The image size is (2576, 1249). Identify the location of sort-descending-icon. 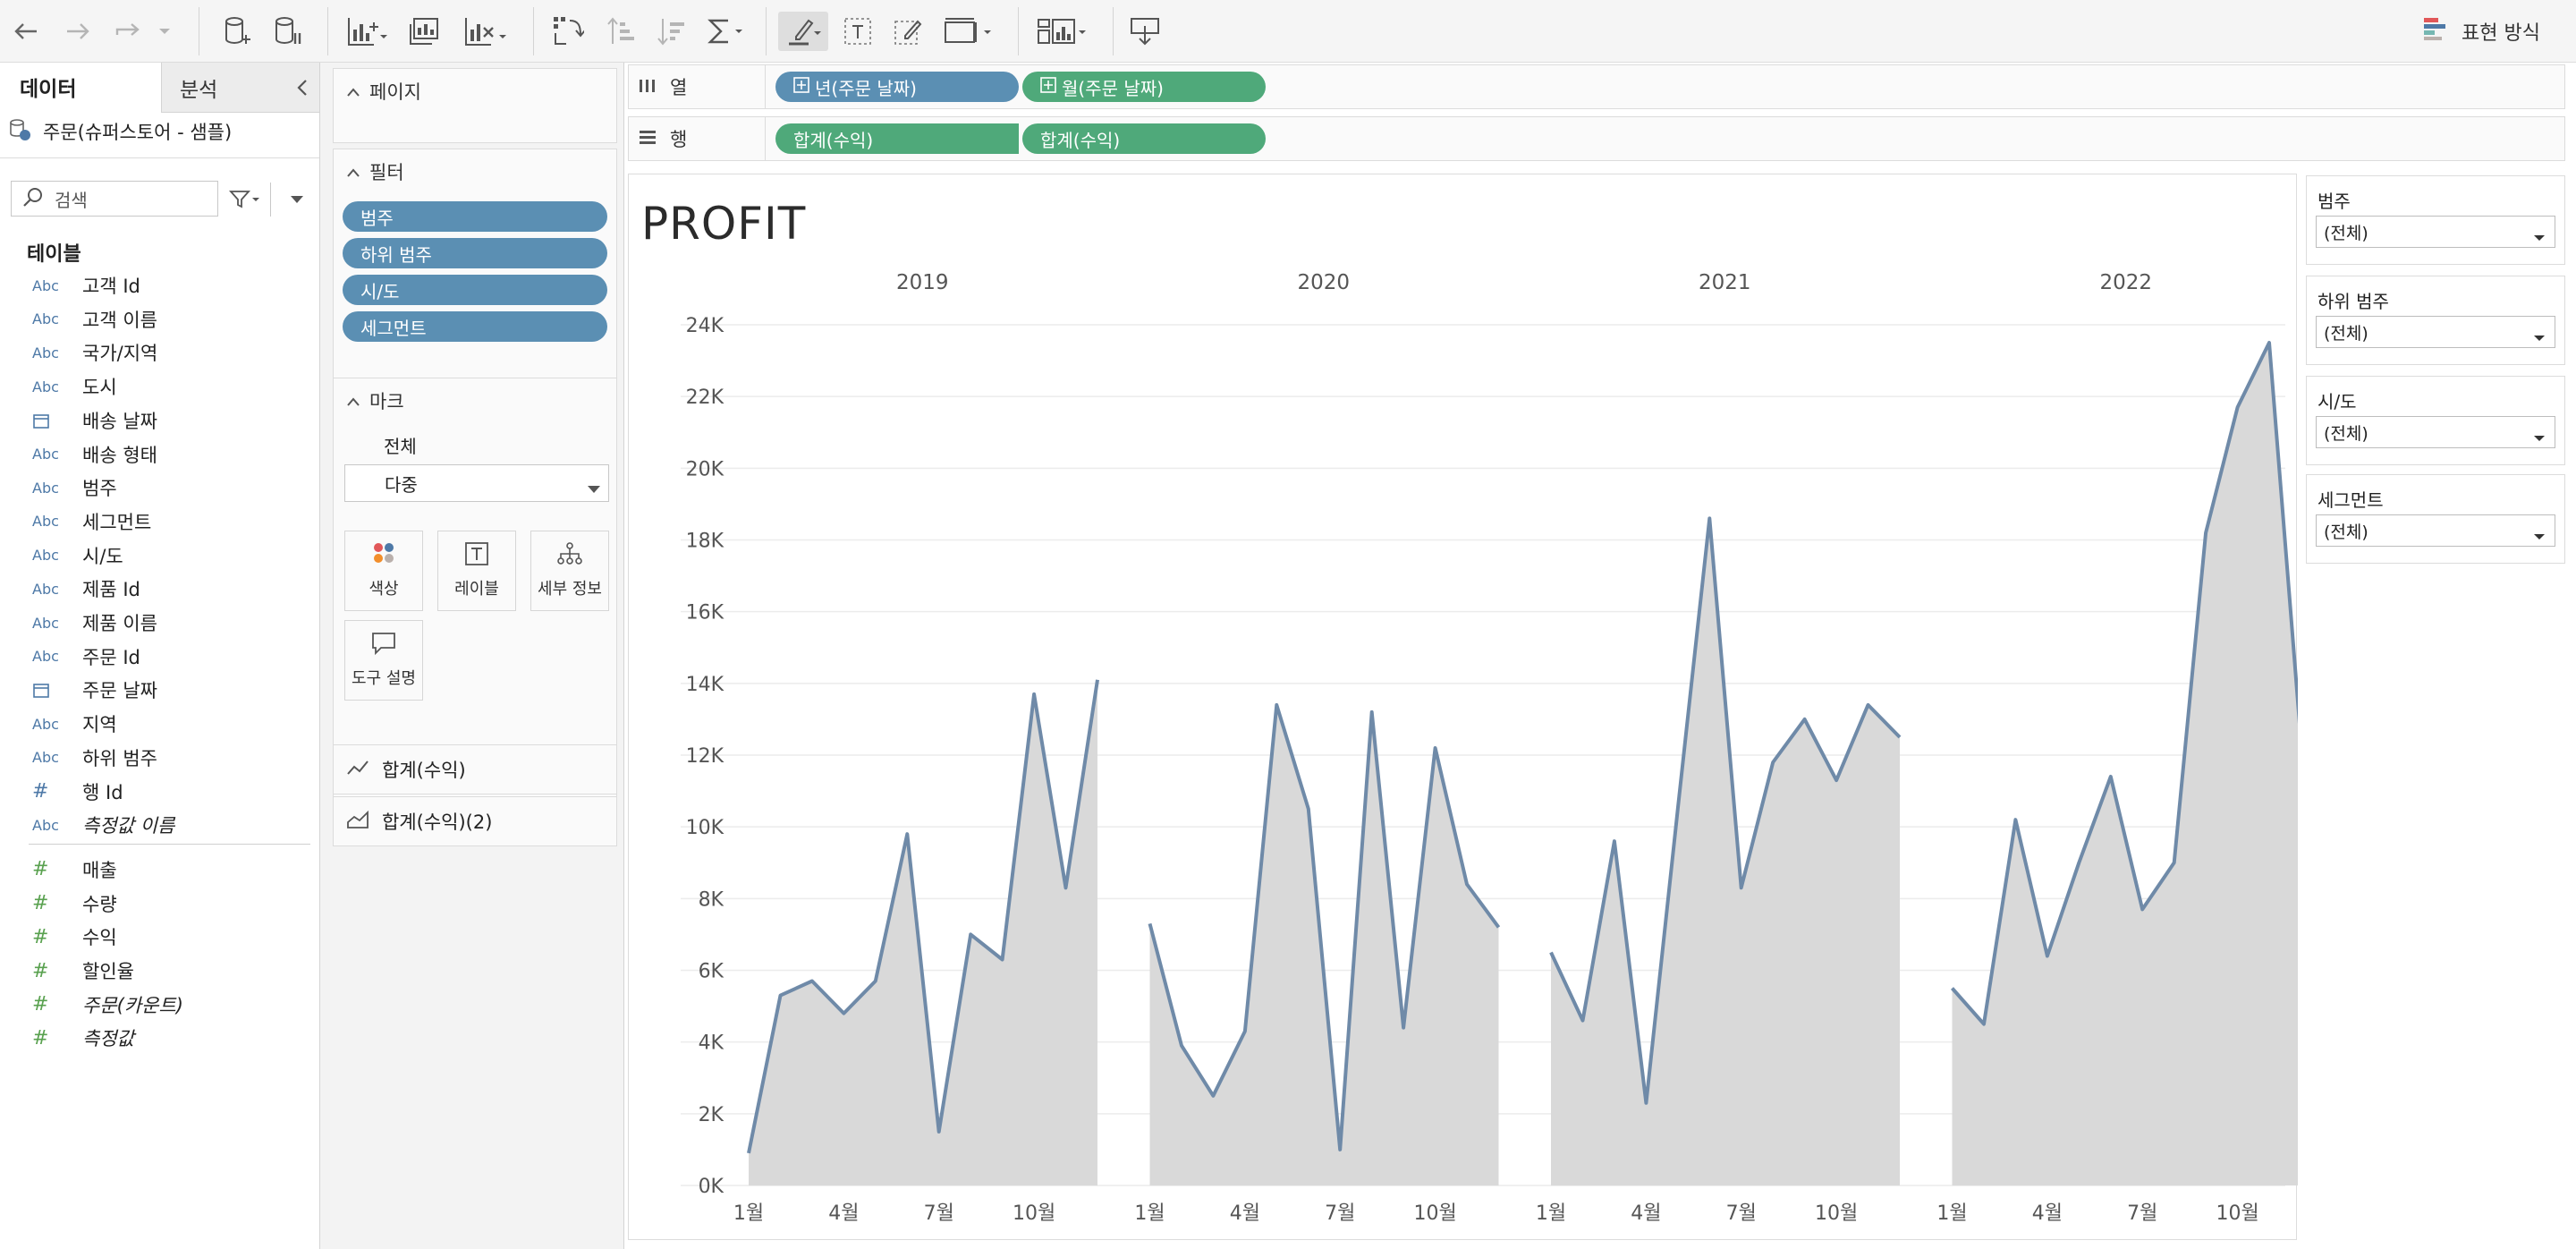
(671, 32).